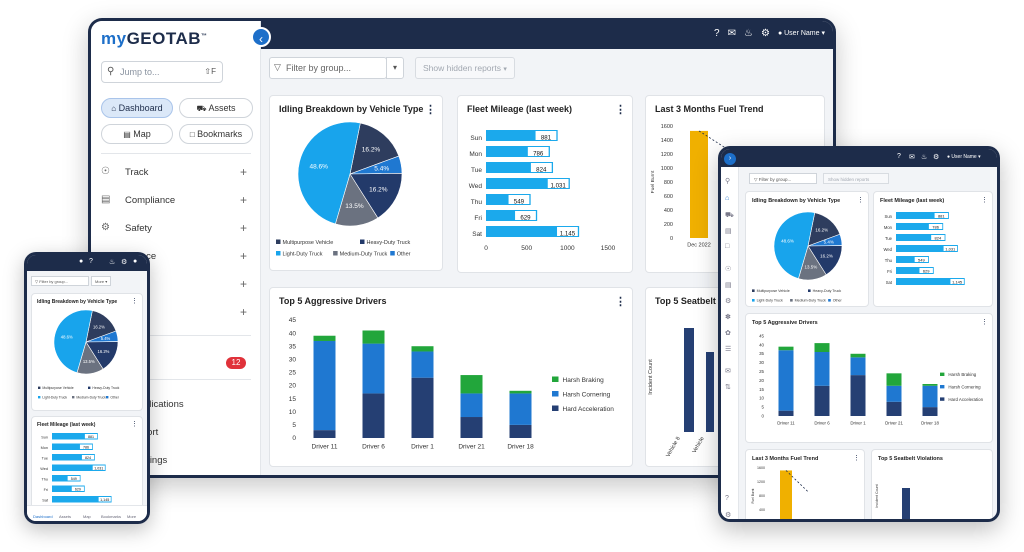 The width and height of the screenshot is (1024, 552). What do you see at coordinates (216, 134) in the screenshot?
I see `bookmarks-button: □ Bookmarks` at bounding box center [216, 134].